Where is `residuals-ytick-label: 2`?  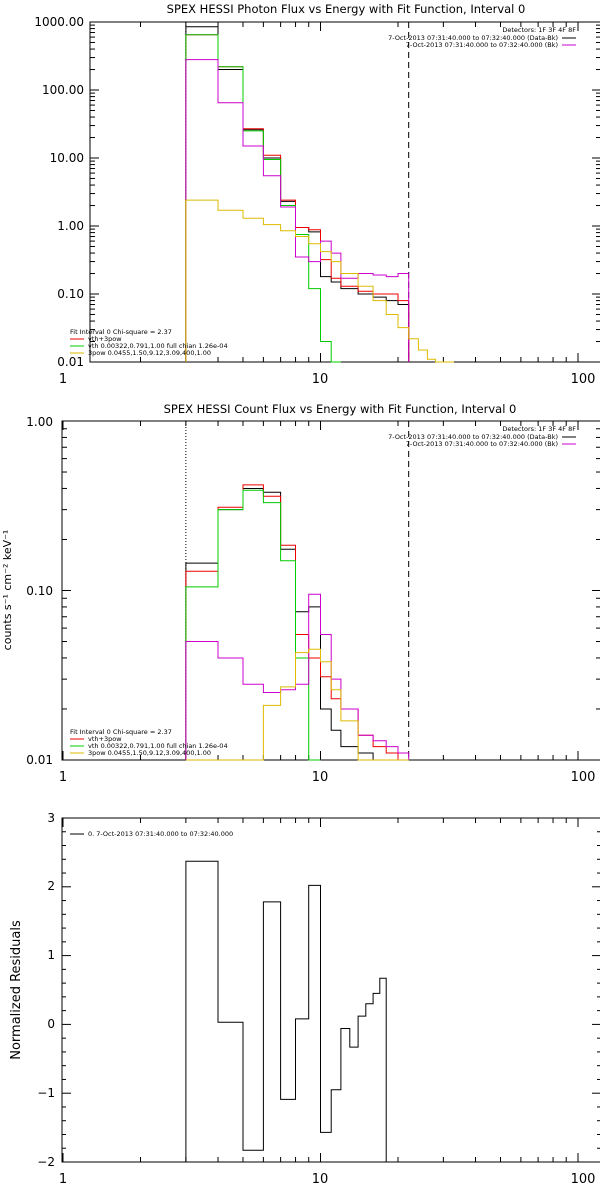 residuals-ytick-label: 2 is located at coordinates (51, 886).